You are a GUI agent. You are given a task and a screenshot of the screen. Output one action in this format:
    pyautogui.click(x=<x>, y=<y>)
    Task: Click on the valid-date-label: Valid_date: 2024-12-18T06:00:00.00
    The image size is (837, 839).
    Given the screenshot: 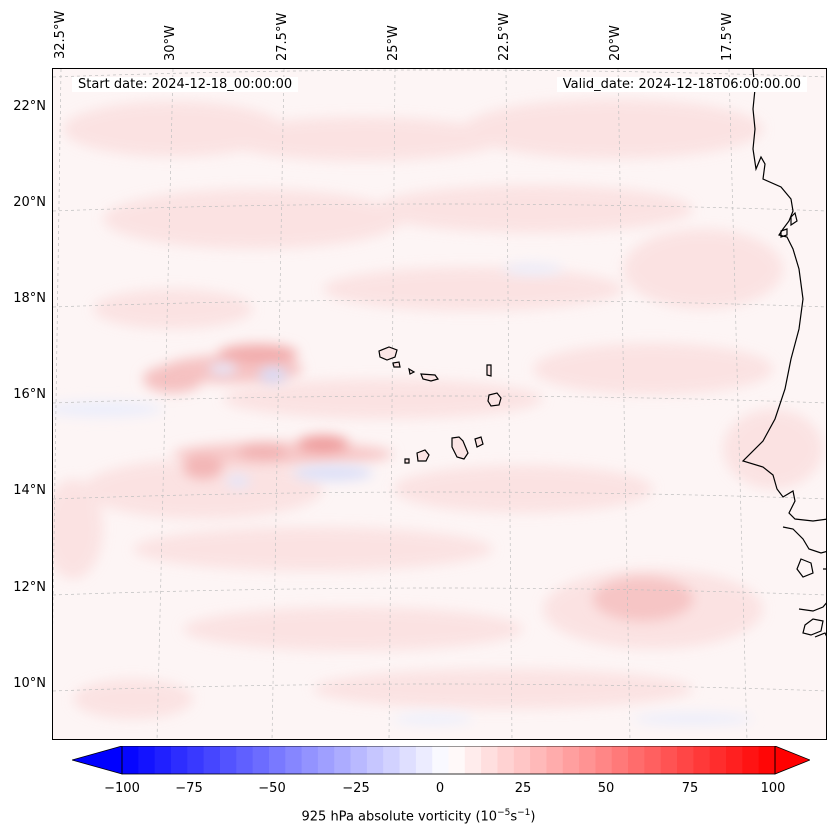 What is the action you would take?
    pyautogui.click(x=681, y=84)
    